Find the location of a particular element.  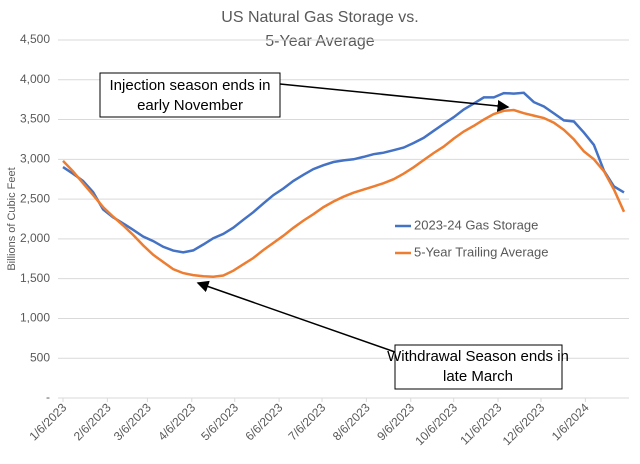

x-tick-label: 8/6/2023 is located at coordinates (351, 421).